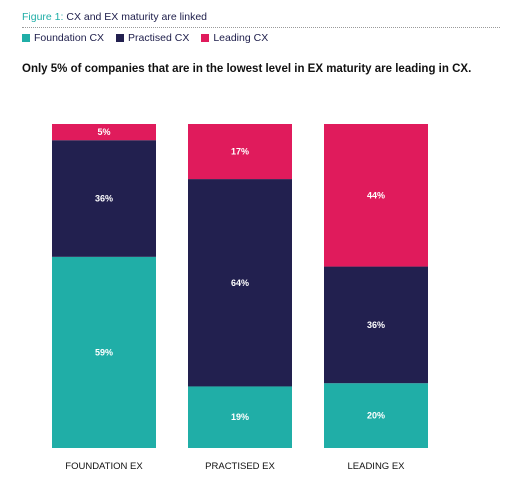 The height and width of the screenshot is (482, 527). What do you see at coordinates (241, 38) in the screenshot?
I see `legend-label-leading-cx: Leading CX` at bounding box center [241, 38].